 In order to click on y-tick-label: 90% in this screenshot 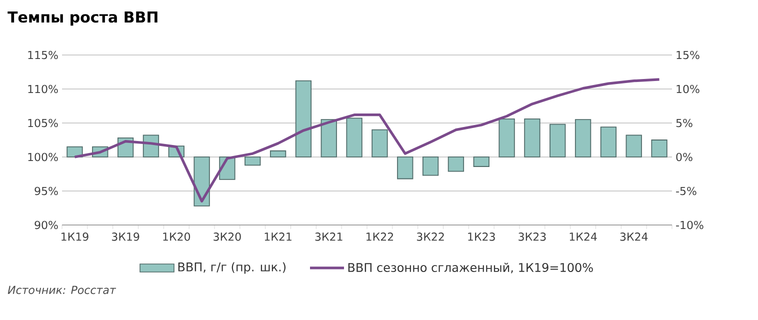, I will do `click(46, 225)`.